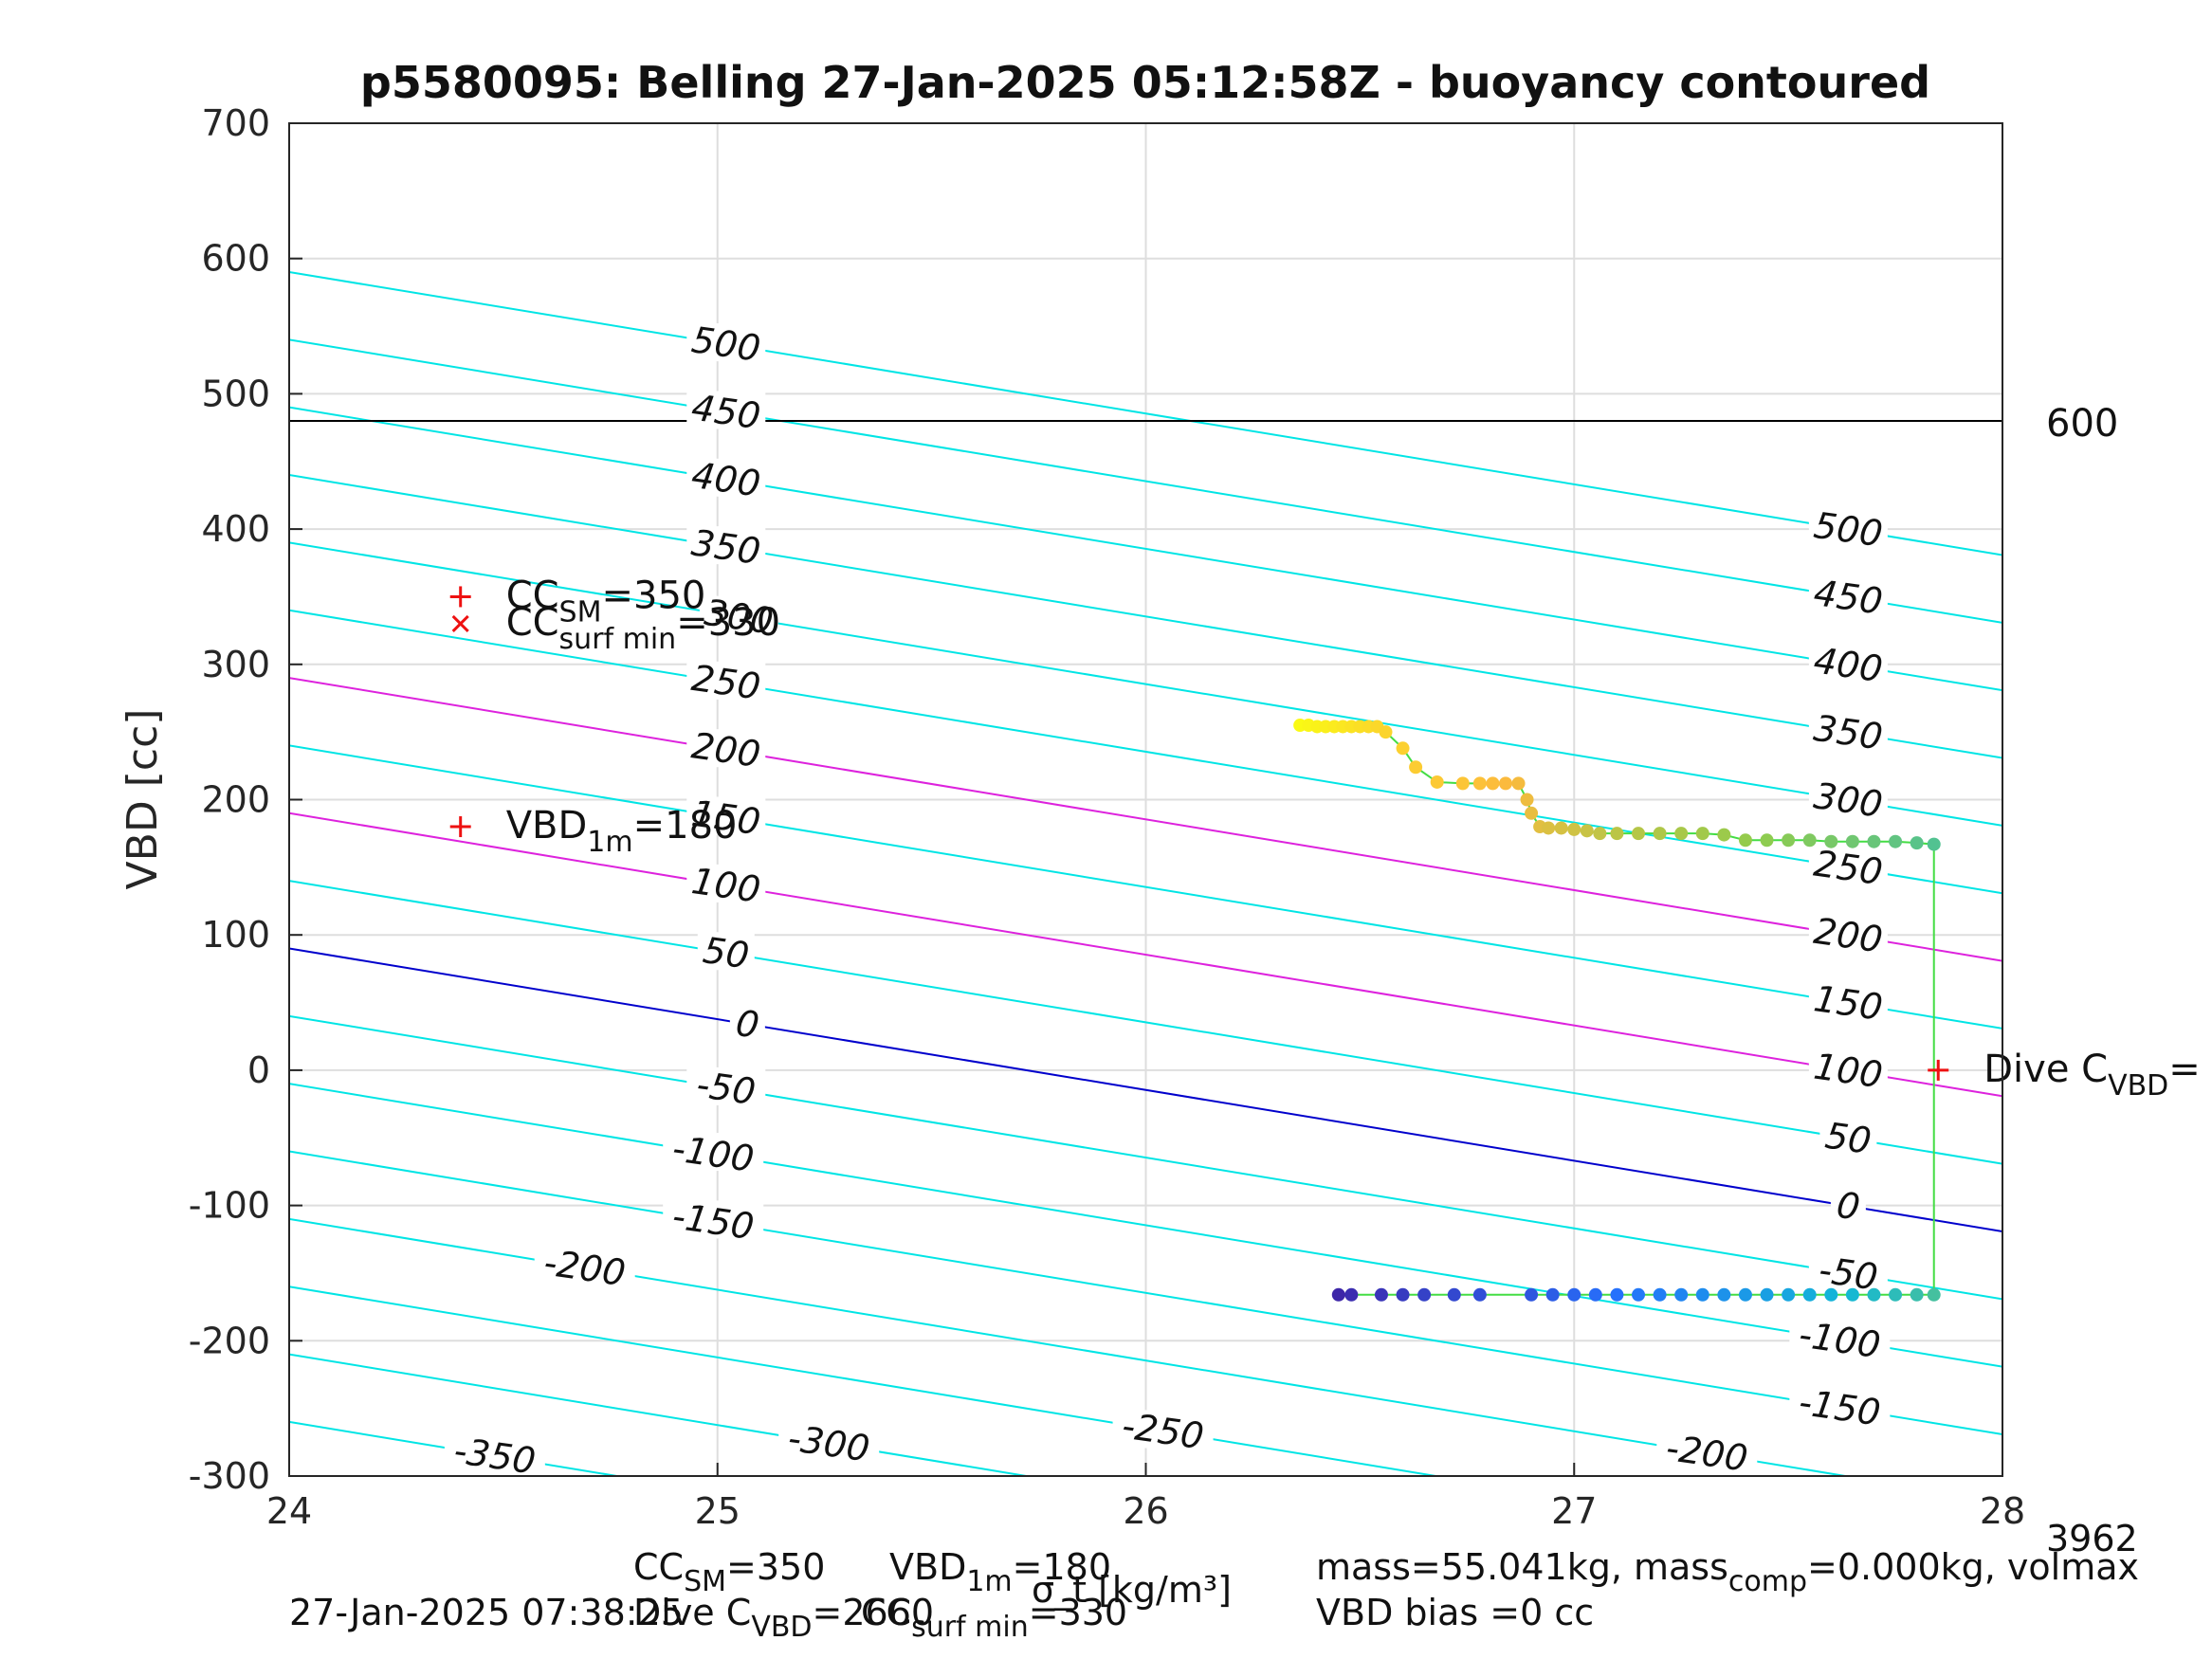 Image resolution: width=2212 pixels, height=1659 pixels. I want to click on footer-mass: mass=55.041kg, masscomp=0.000kg, volmax, so click(1727, 1572).